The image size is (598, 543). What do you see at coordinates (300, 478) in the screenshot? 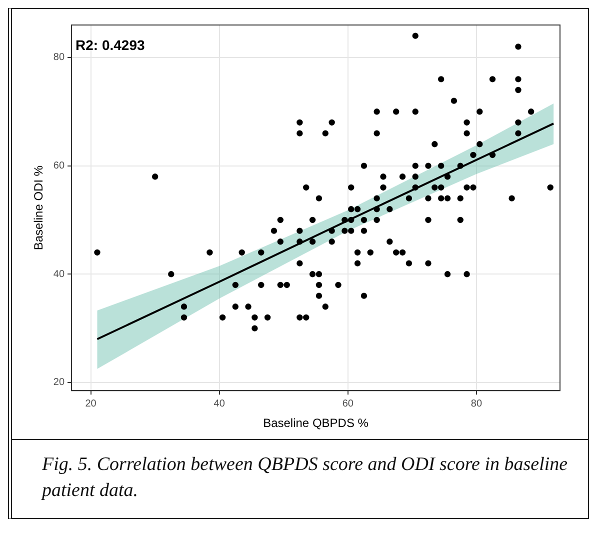
I see `caption: Fig. 5. Correlation between QBPDS score and ODI score in baseline patient data.` at bounding box center [300, 478].